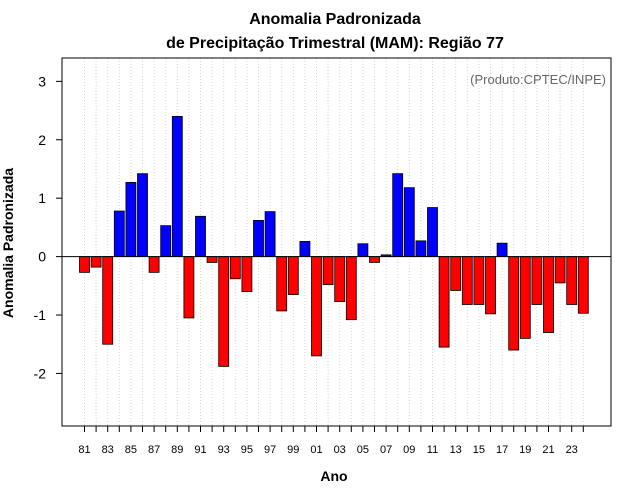 This screenshot has width=640, height=500. Describe the element at coordinates (548, 450) in the screenshot. I see `x-tick-label: 21` at that location.